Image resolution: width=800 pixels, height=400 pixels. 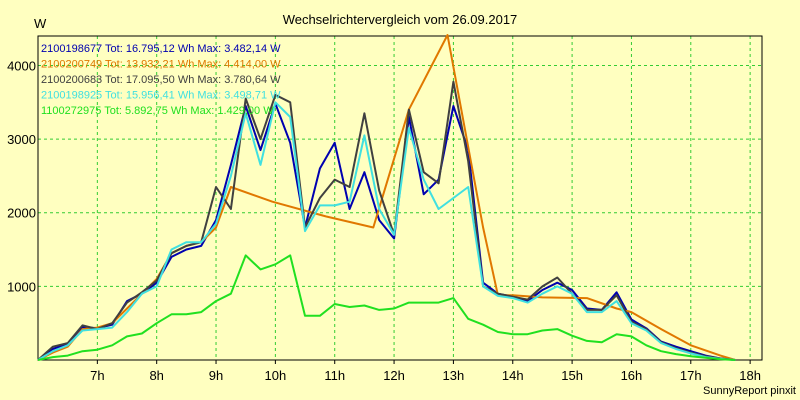 What do you see at coordinates (156, 375) in the screenshot?
I see `x-tick-label: 8h` at bounding box center [156, 375].